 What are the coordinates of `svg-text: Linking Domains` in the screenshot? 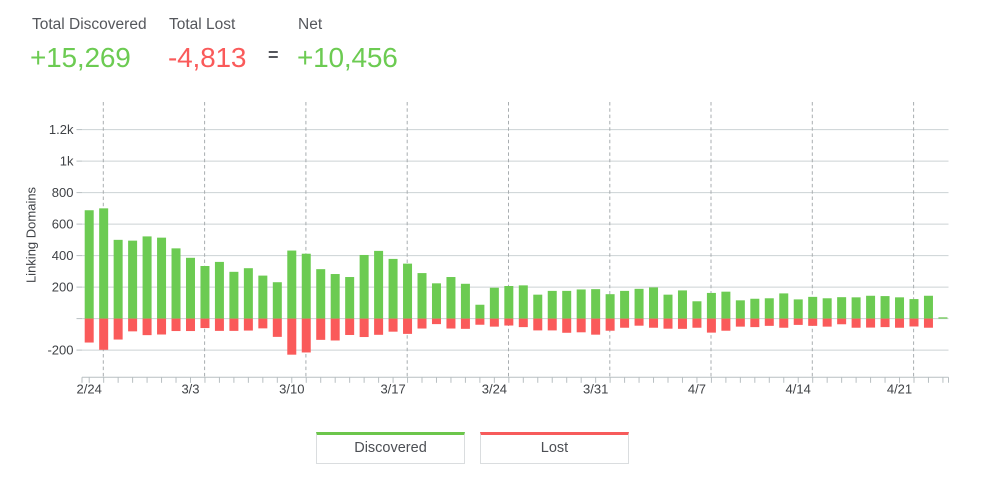 It's located at (31, 234).